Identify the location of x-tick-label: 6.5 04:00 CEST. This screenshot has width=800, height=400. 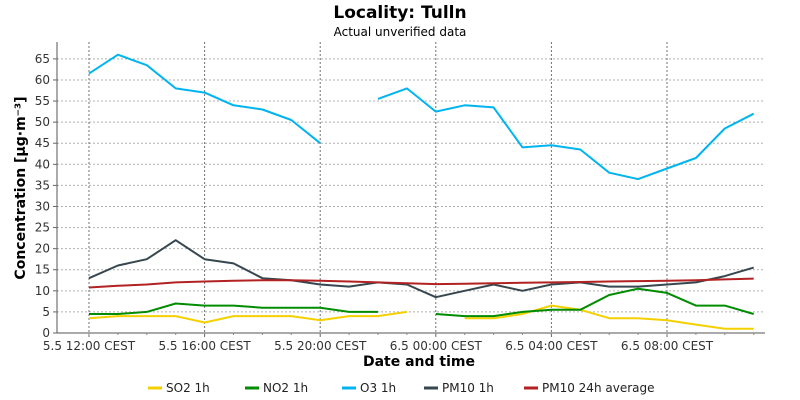
(551, 346).